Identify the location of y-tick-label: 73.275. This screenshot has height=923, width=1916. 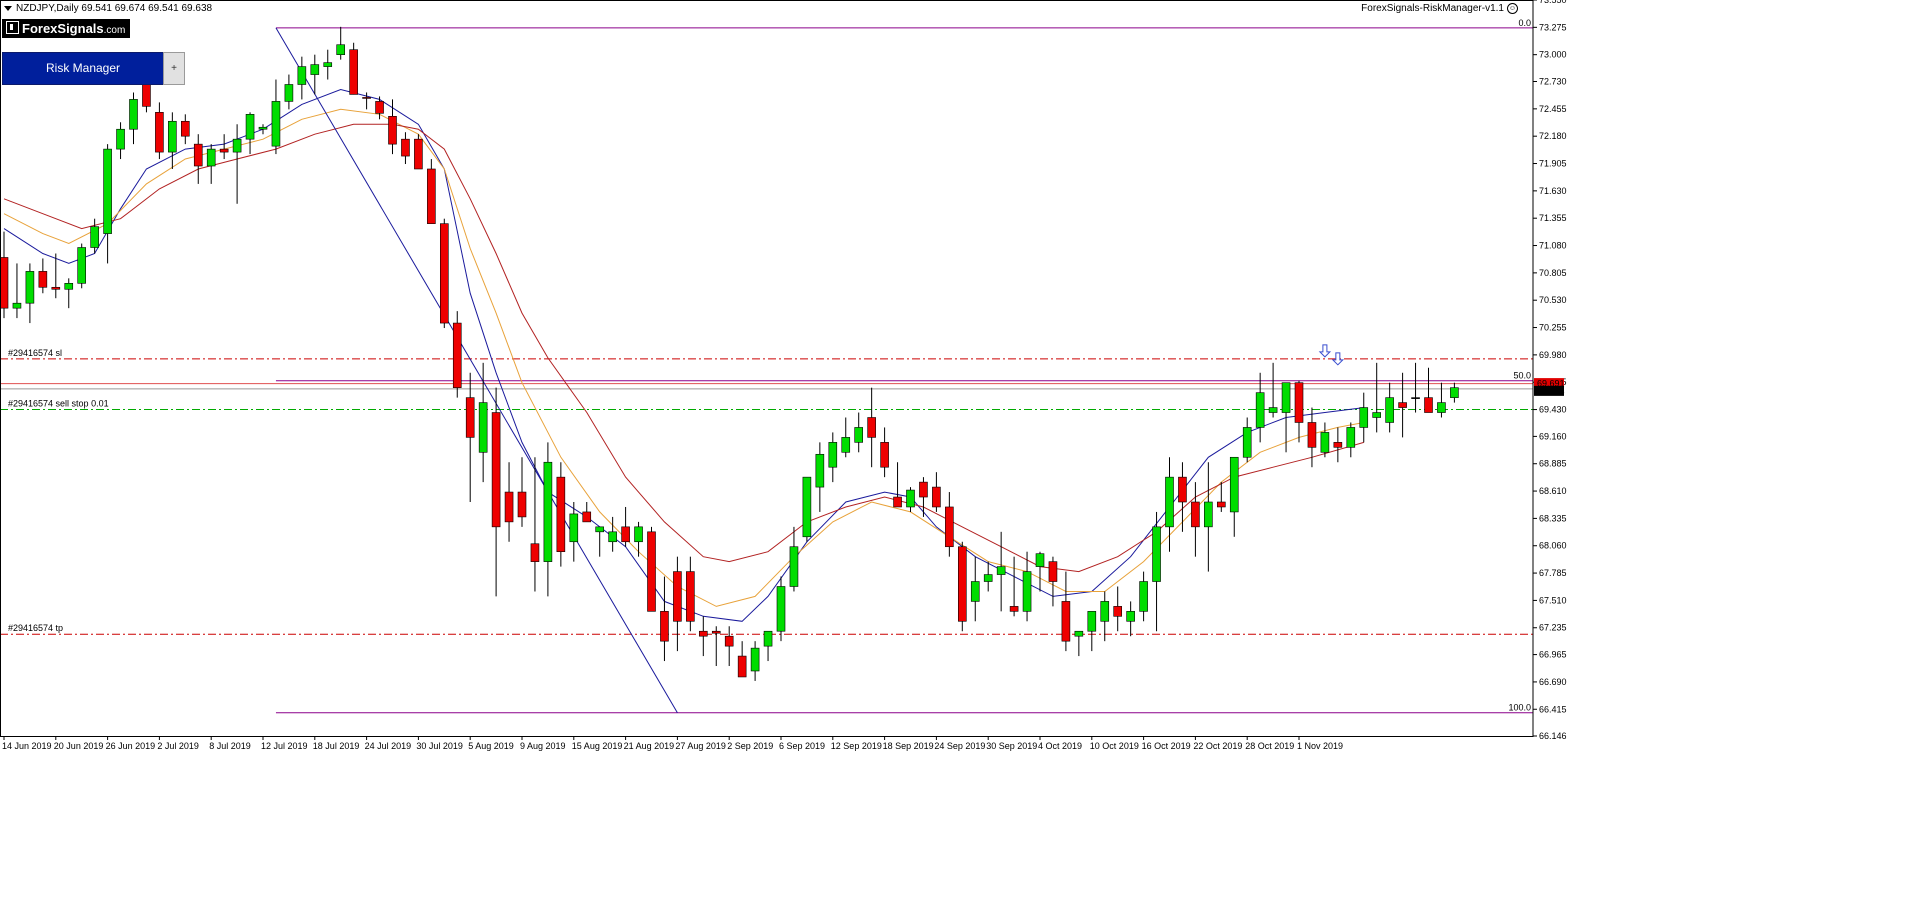
(1553, 27).